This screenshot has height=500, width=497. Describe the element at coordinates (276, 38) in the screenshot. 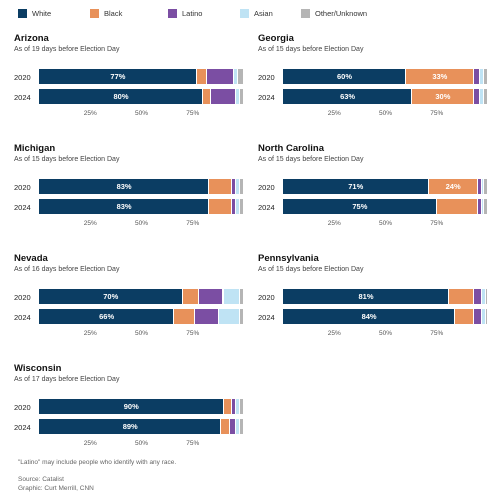

I see `panel-title: Georgia` at that location.